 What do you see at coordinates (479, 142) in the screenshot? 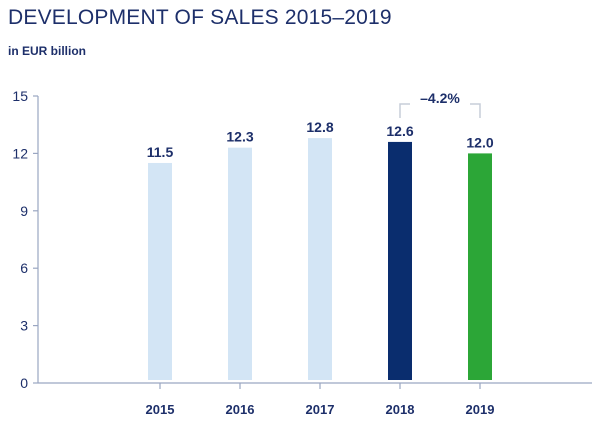
I see `value-label-2019: 12.0` at bounding box center [479, 142].